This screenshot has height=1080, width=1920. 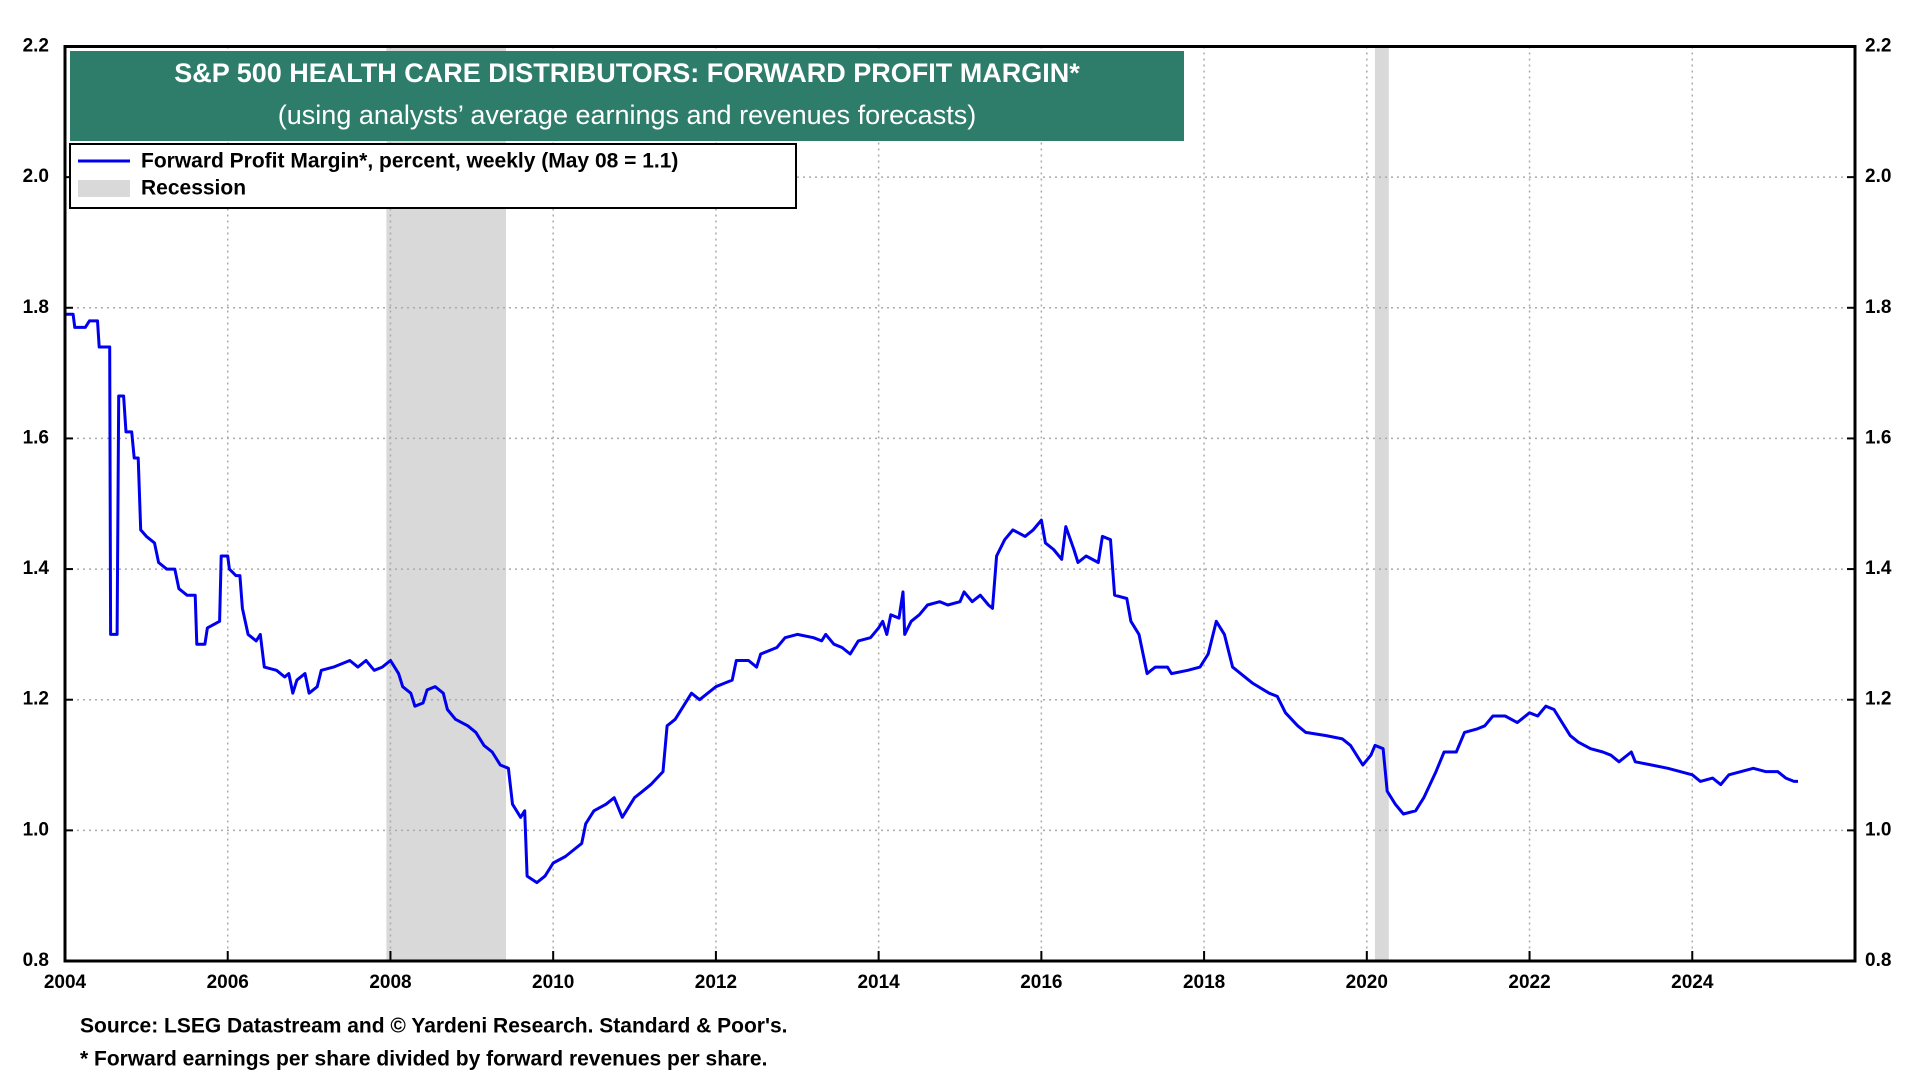 I want to click on legend-recession-swatch, so click(x=104, y=188).